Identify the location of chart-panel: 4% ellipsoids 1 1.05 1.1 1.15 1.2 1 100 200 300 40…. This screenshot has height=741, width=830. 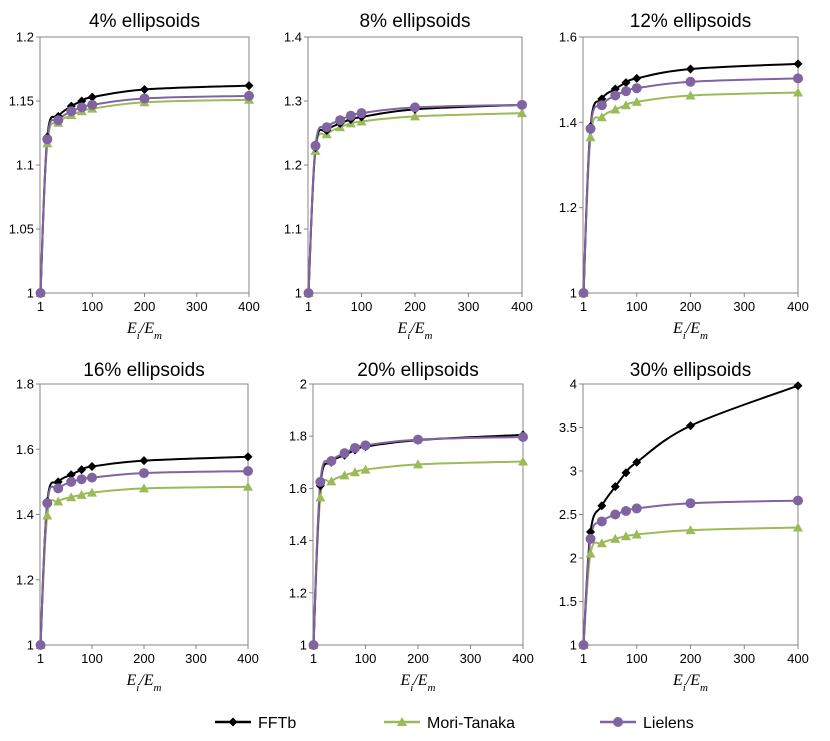
(134, 176).